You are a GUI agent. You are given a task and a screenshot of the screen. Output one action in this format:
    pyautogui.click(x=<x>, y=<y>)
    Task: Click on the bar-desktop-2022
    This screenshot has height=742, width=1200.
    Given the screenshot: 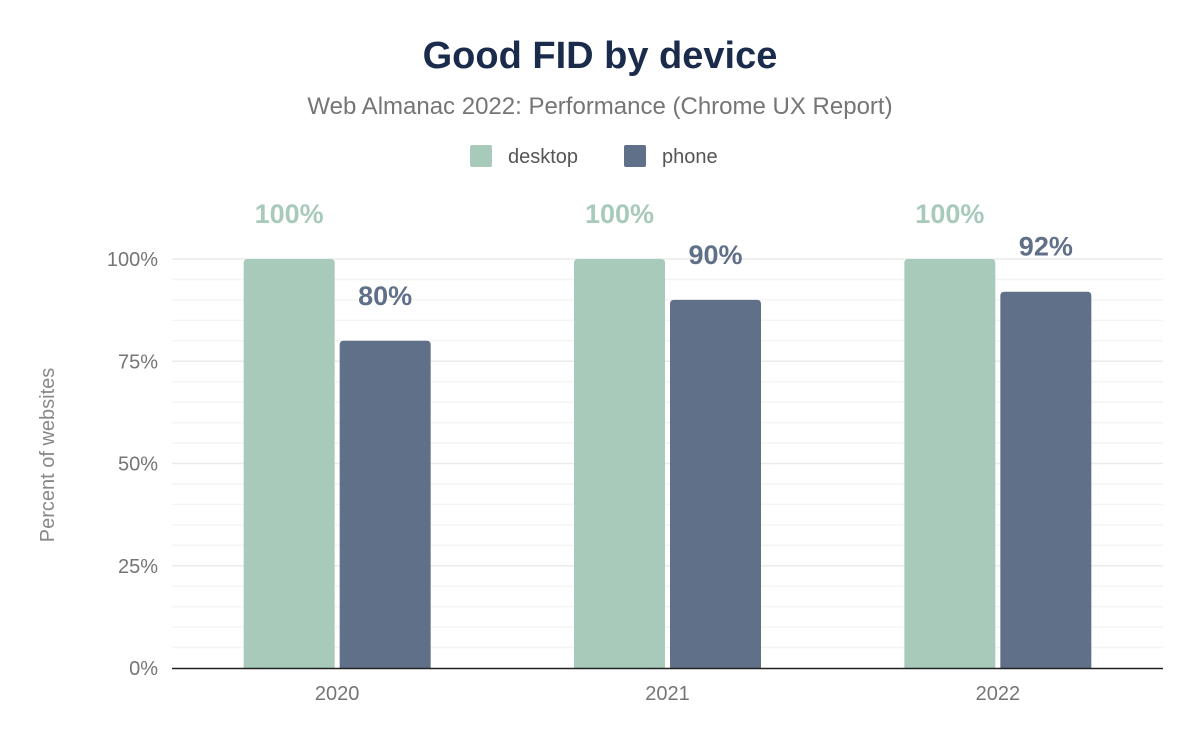 What is the action you would take?
    pyautogui.click(x=950, y=463)
    